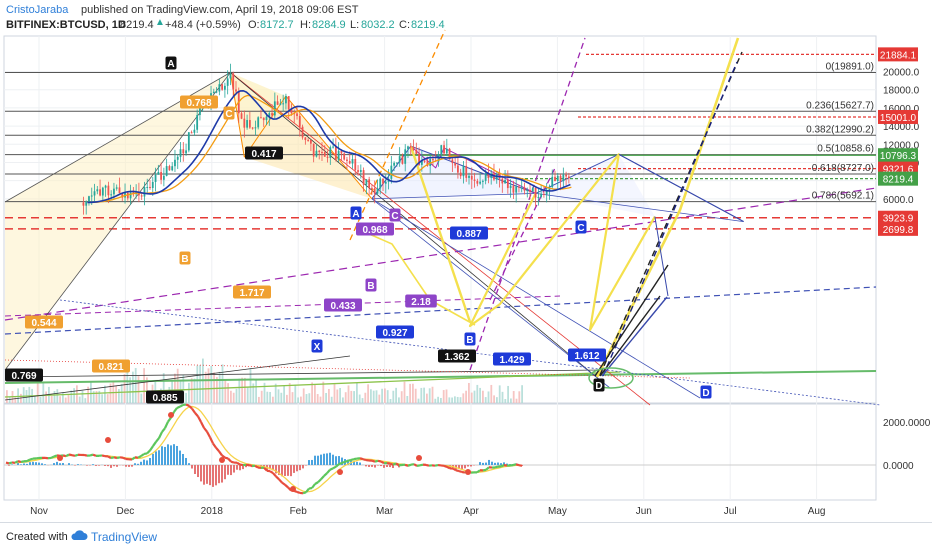 This screenshot has width=932, height=551. What do you see at coordinates (37, 10) in the screenshot?
I see `author-name: CristoJaraba` at bounding box center [37, 10].